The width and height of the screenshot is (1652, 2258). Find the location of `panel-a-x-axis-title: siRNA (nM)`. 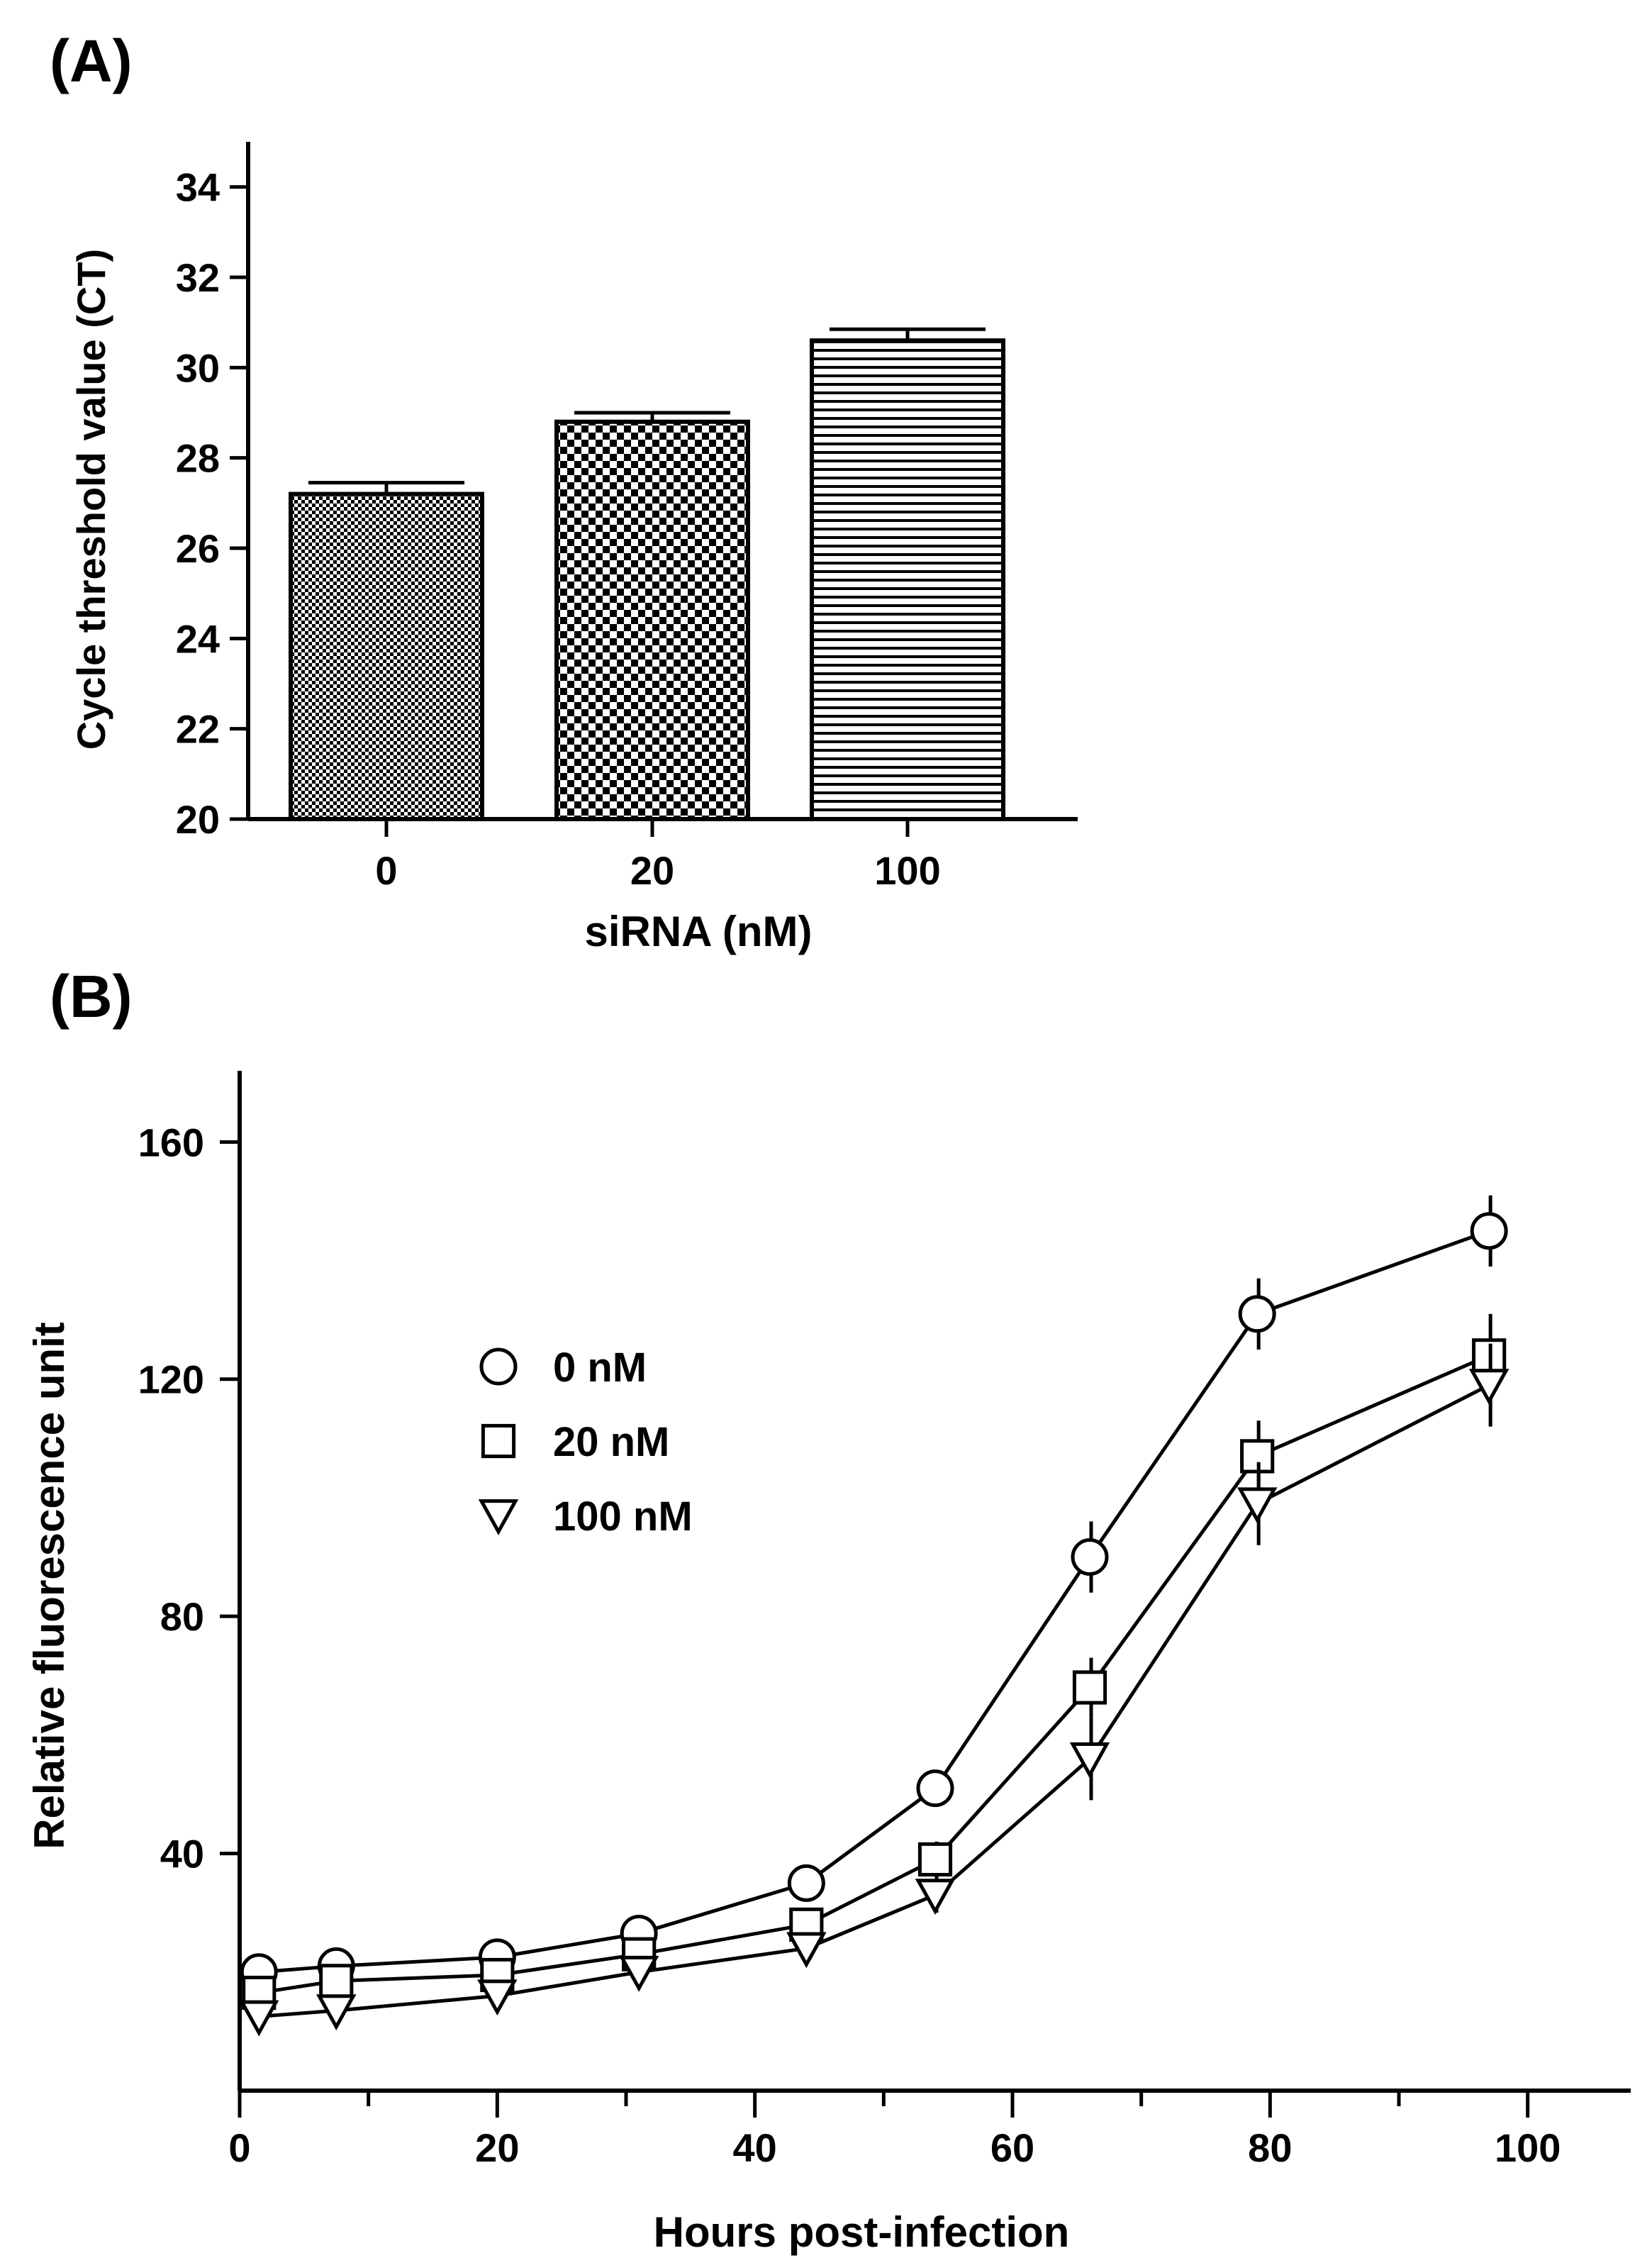

panel-a-x-axis-title: siRNA (nM) is located at coordinates (698, 931).